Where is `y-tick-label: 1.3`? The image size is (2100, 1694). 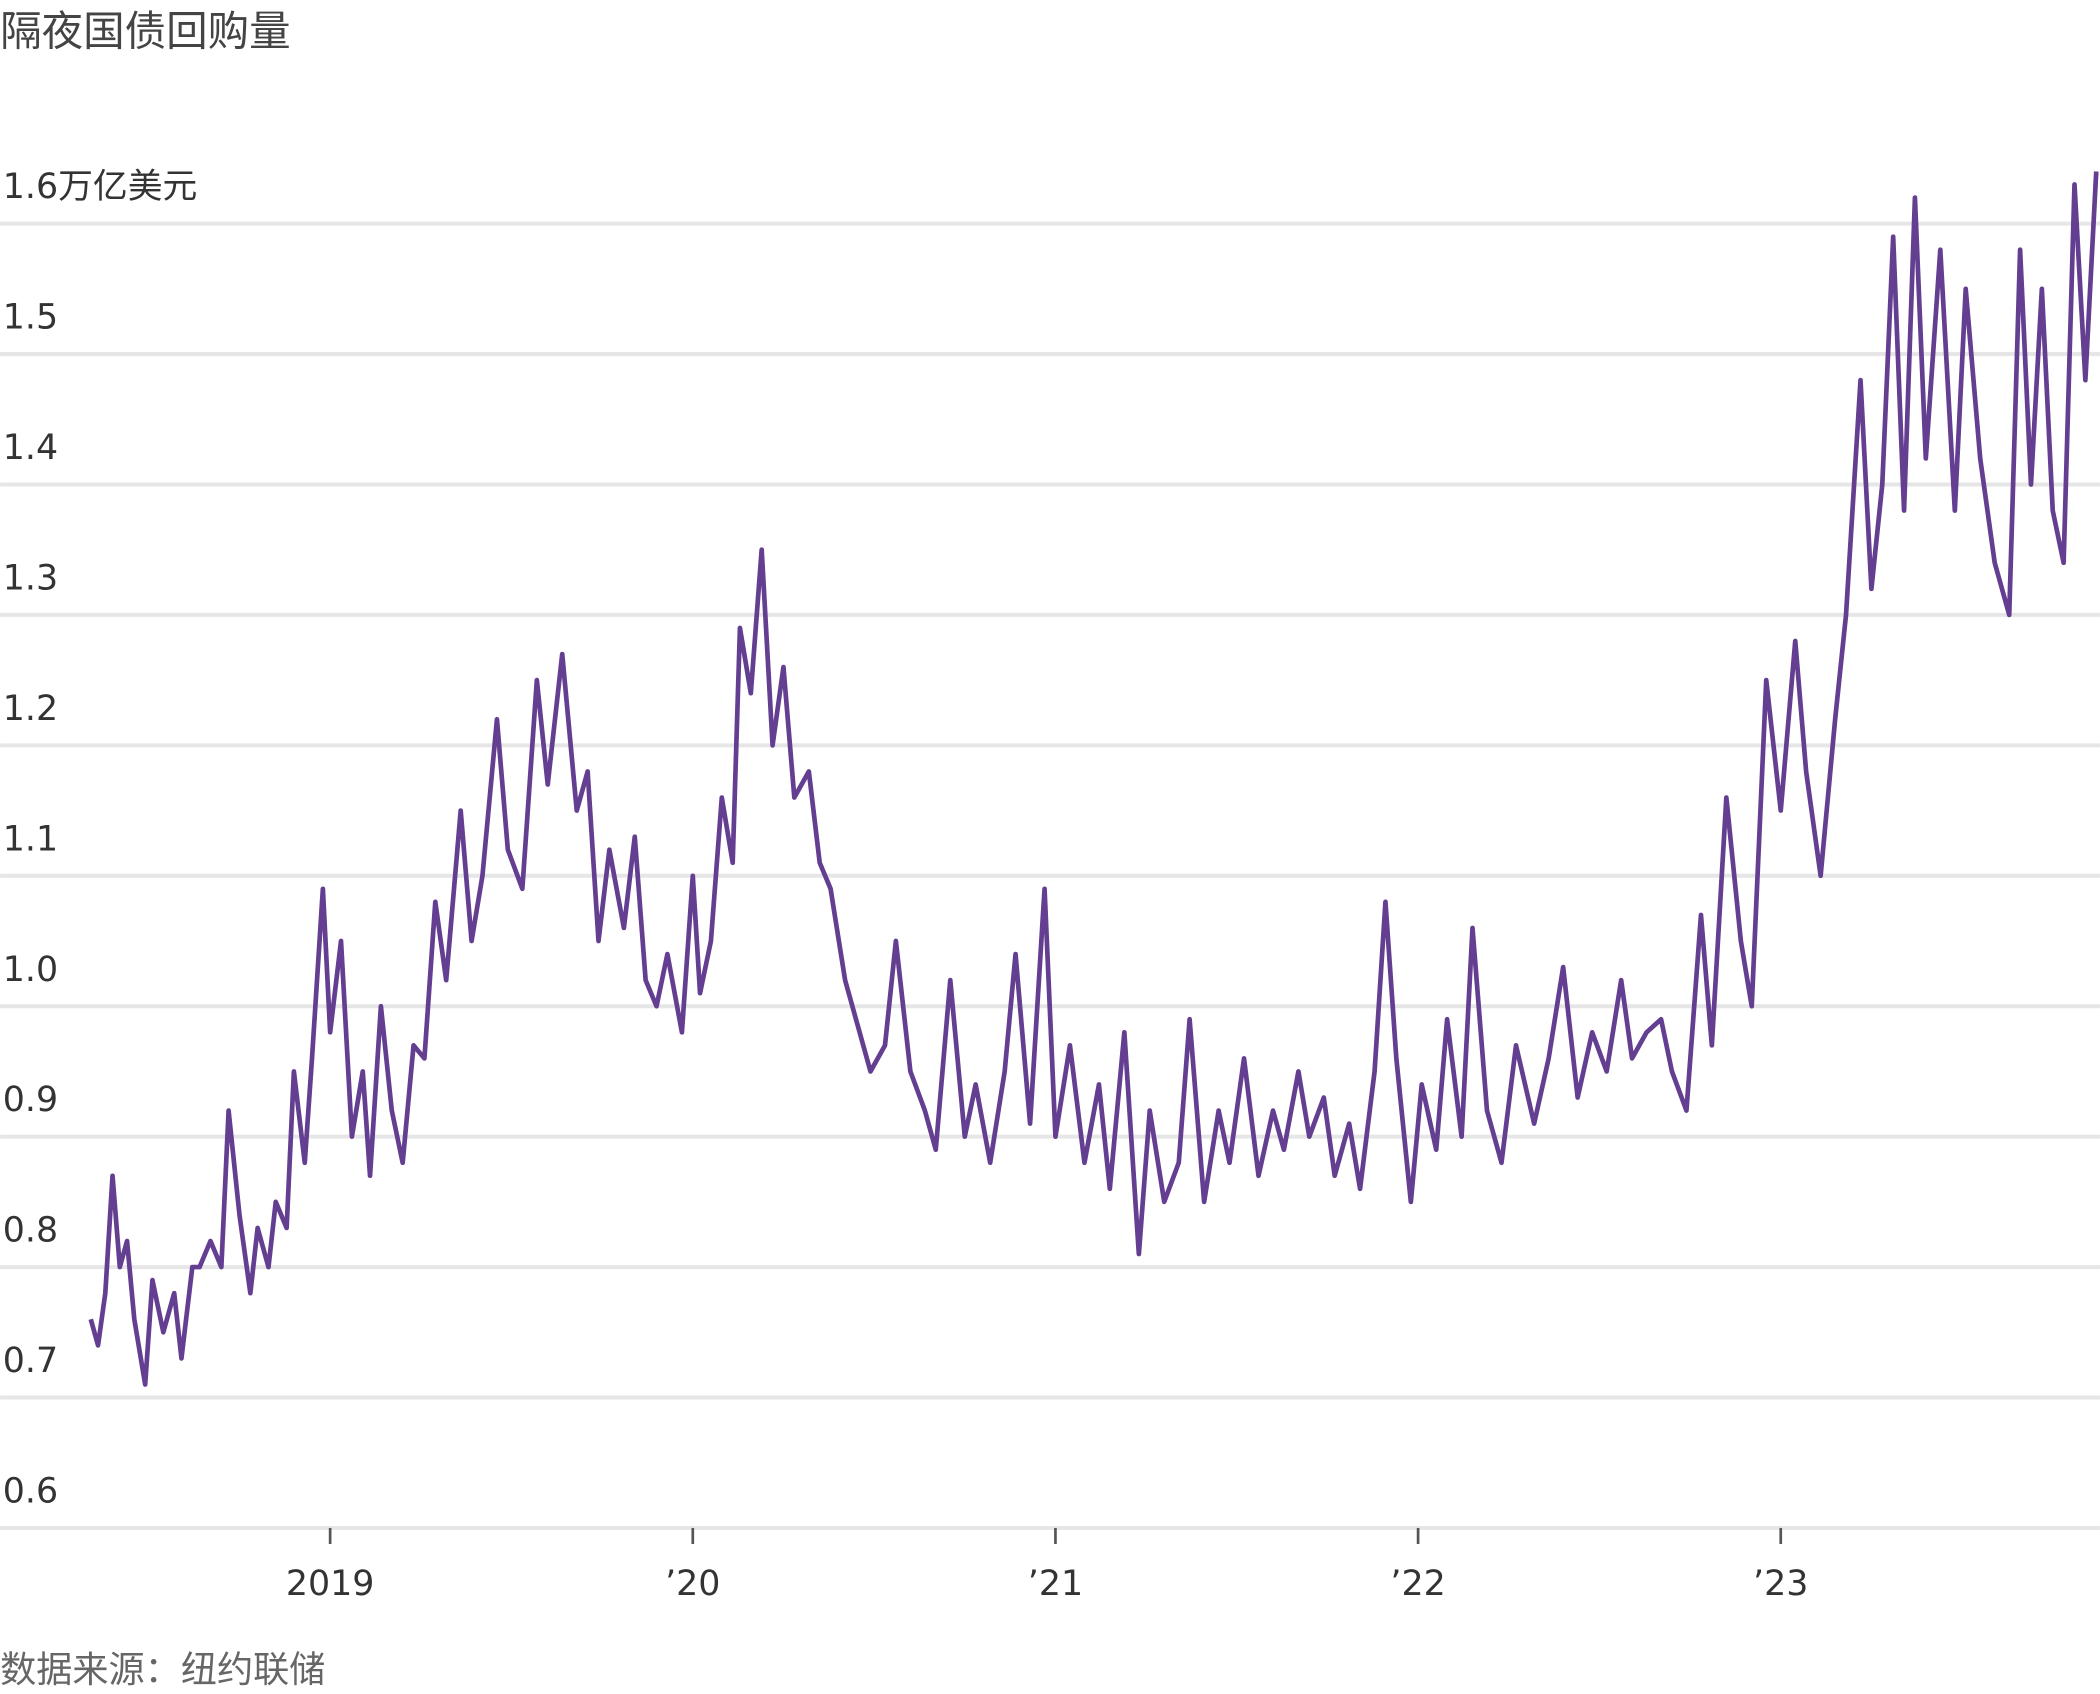
y-tick-label: 1.3 is located at coordinates (30, 578).